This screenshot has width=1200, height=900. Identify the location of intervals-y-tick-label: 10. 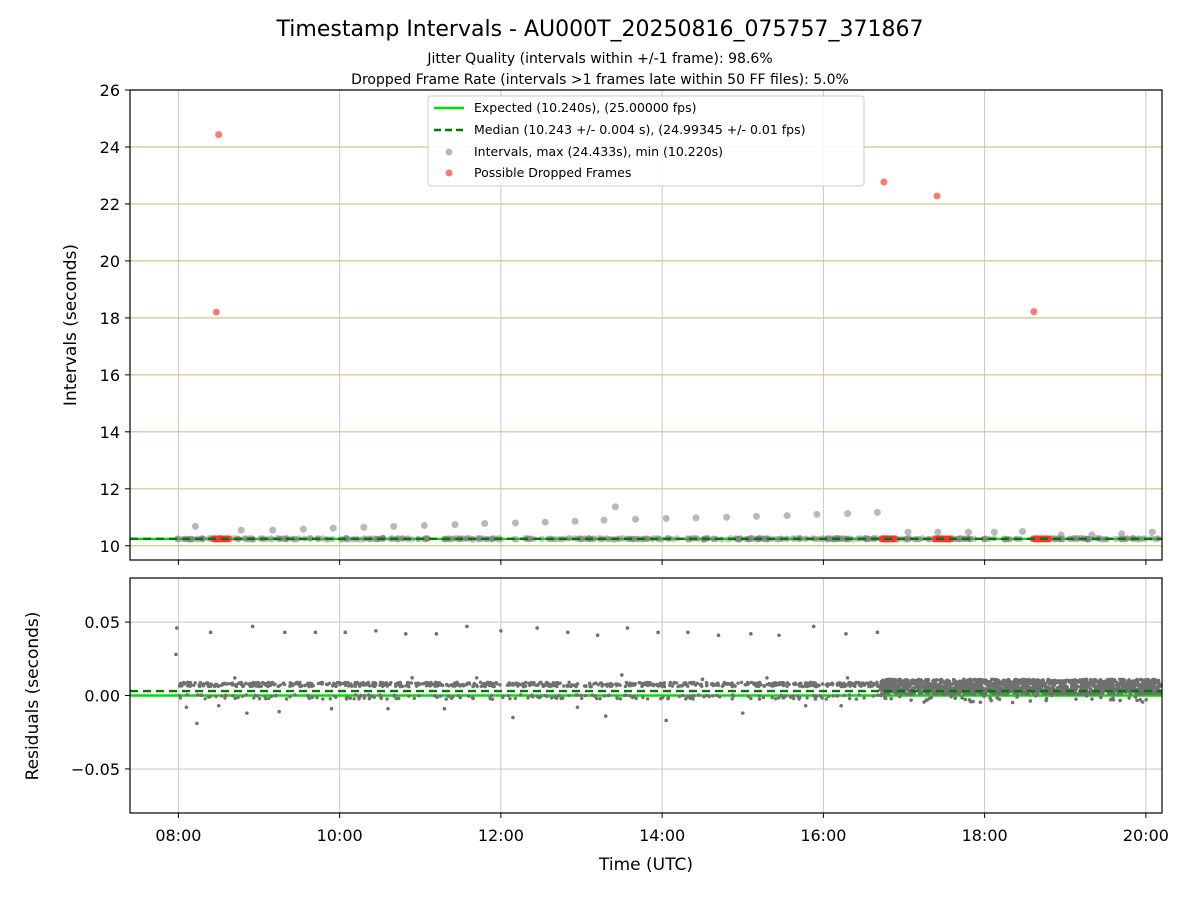
(110, 546).